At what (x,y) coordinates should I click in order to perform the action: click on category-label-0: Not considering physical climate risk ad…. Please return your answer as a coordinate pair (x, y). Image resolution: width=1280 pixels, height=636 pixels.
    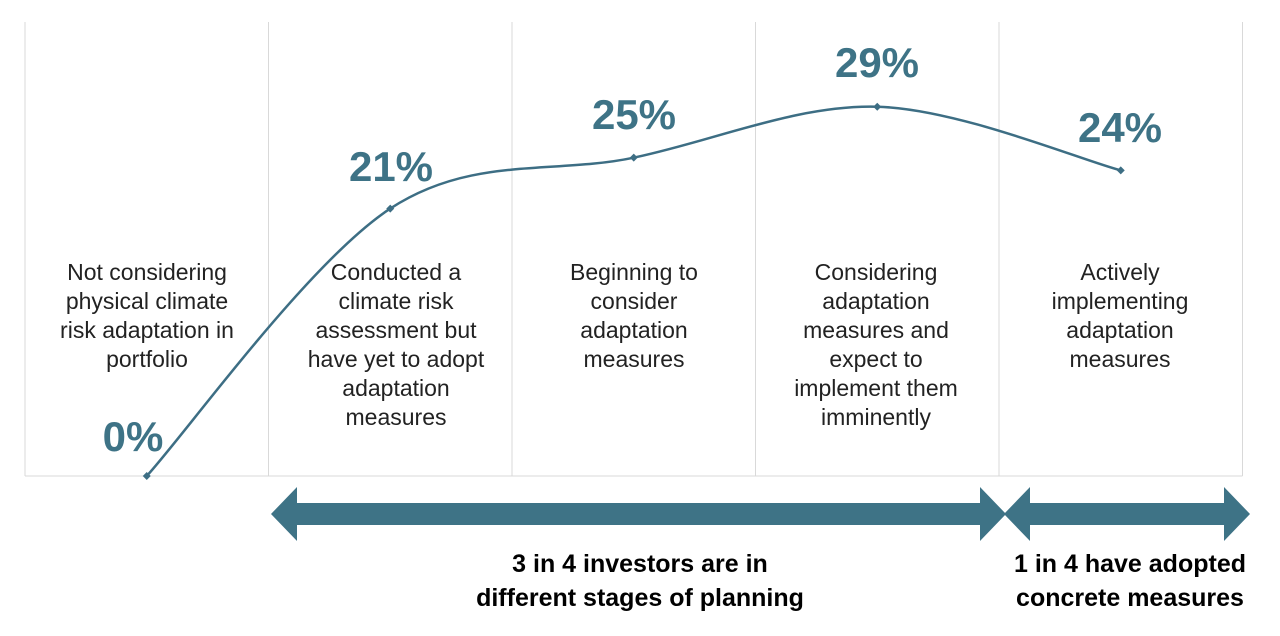
    Looking at the image, I should click on (147, 315).